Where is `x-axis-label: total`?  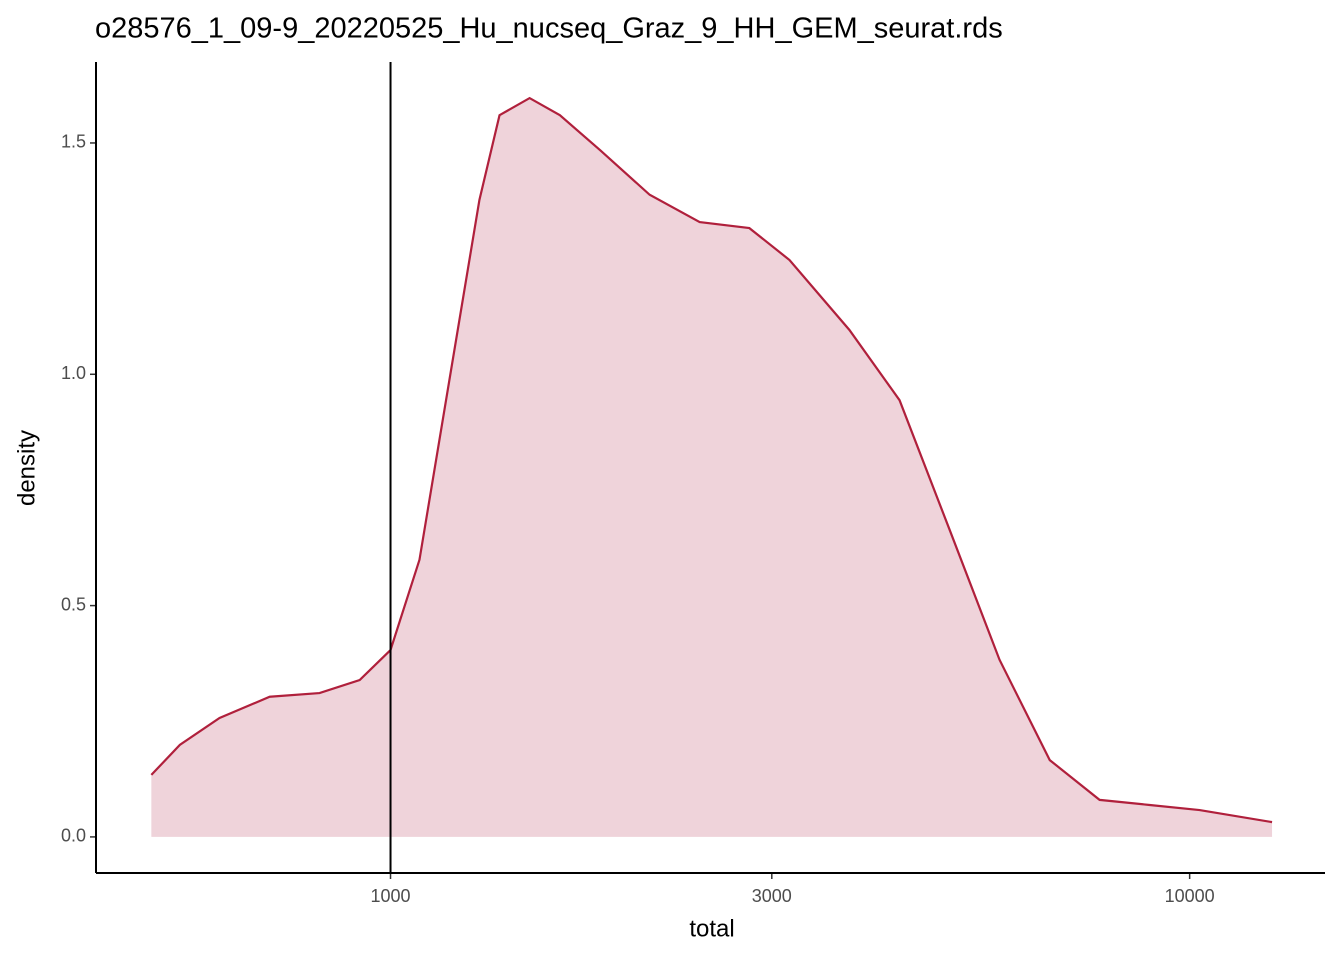 x-axis-label: total is located at coordinates (711, 928).